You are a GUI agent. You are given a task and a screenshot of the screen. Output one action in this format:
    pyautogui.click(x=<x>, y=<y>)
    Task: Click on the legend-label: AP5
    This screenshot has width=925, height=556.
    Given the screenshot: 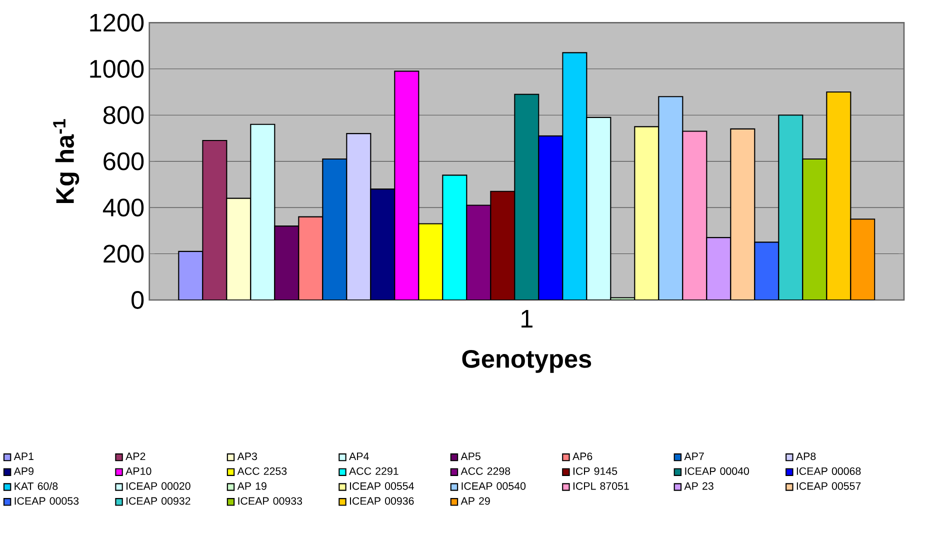 What is the action you would take?
    pyautogui.click(x=470, y=456)
    